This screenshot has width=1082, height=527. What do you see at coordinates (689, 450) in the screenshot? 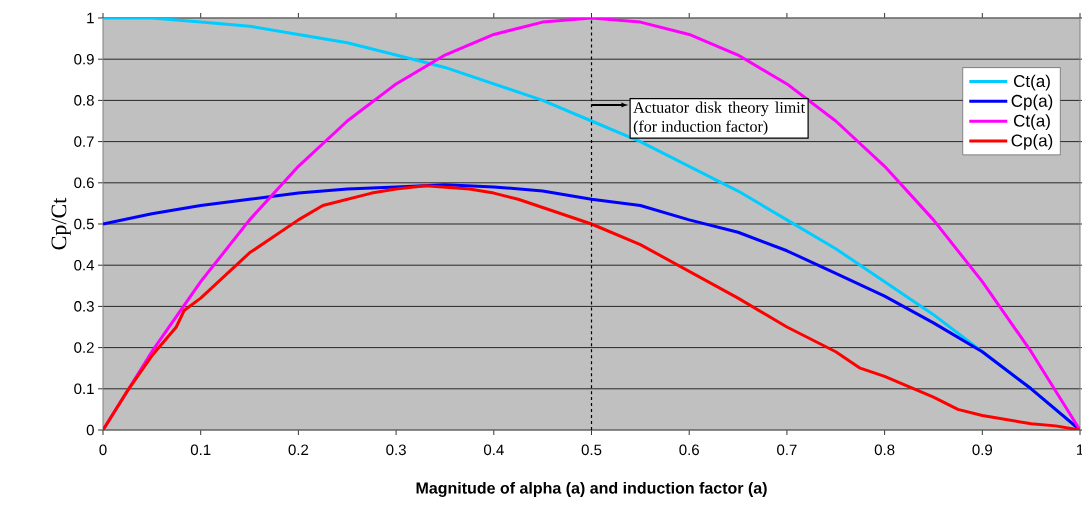
I see `x-tick-label: 0.6` at bounding box center [689, 450].